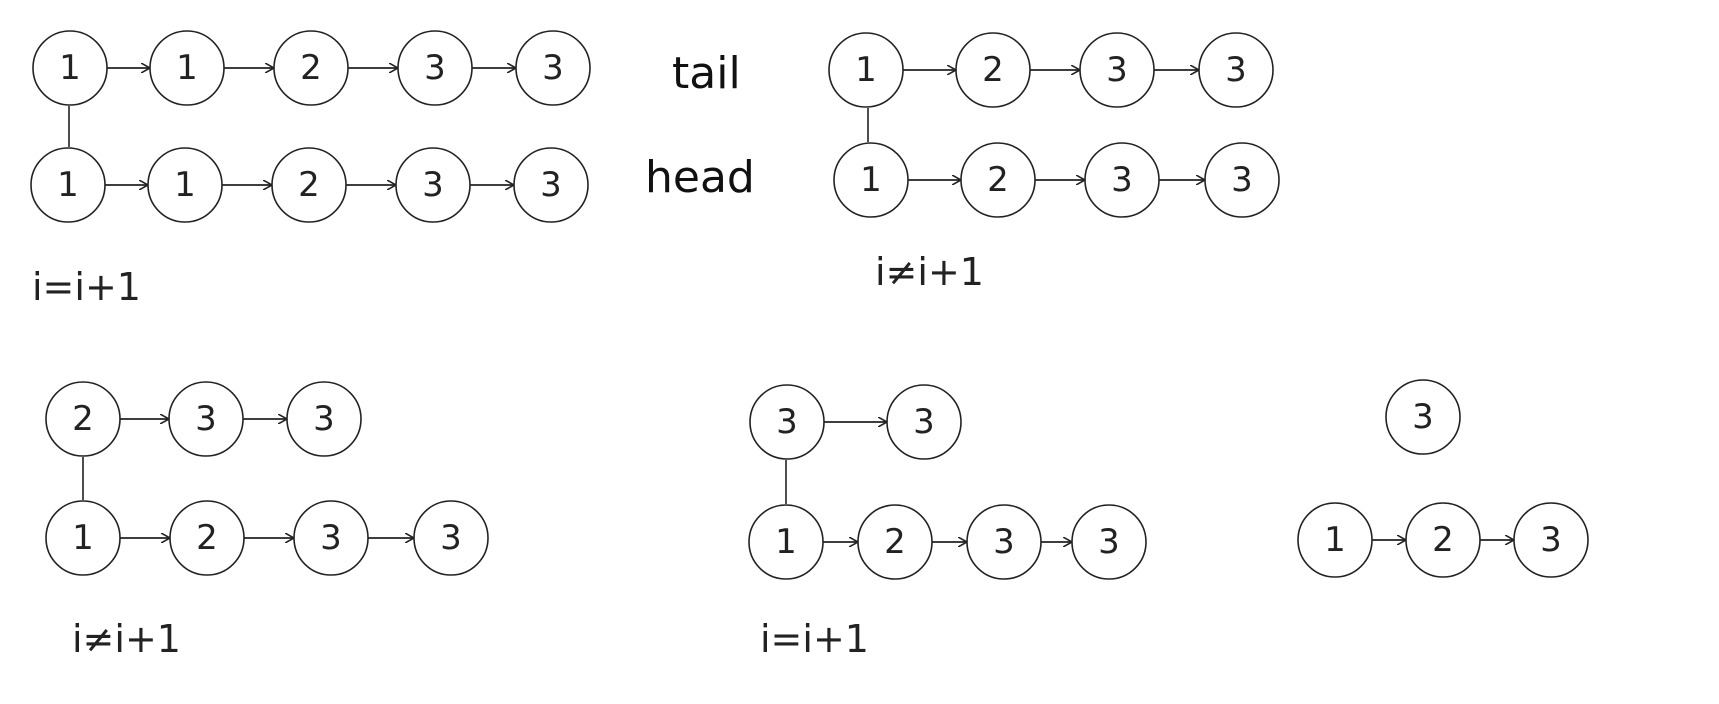  I want to click on panel2-tail-node-value-3: 3, so click(1117, 70).